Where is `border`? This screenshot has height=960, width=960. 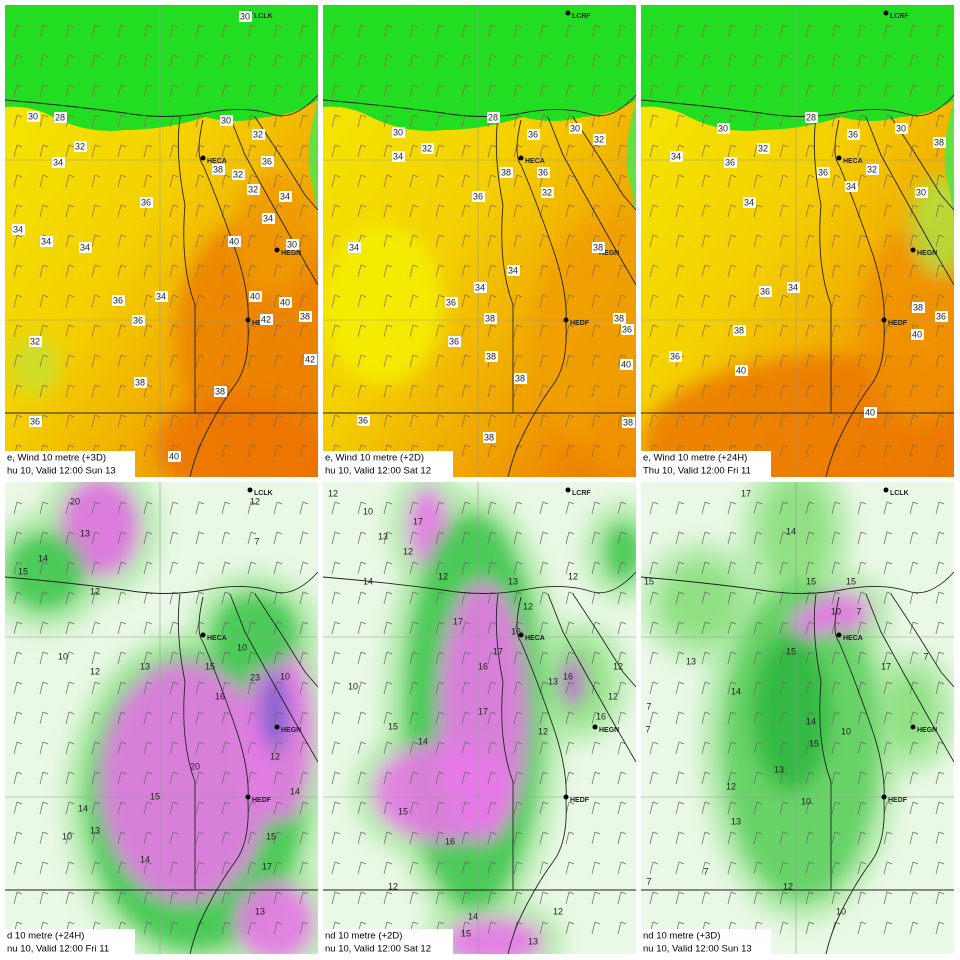 border is located at coordinates (797, 265).